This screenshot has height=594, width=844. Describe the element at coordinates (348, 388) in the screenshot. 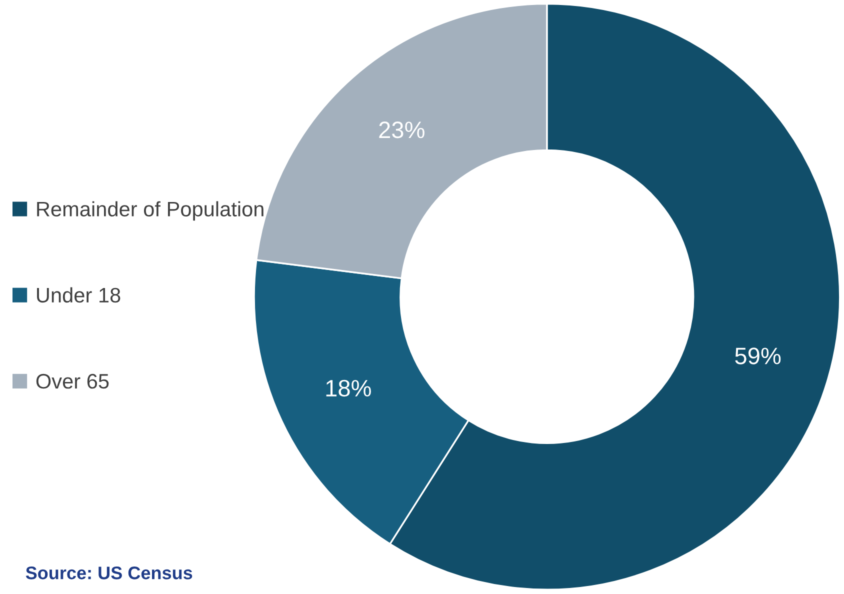

I see `data-label: 18%` at that location.